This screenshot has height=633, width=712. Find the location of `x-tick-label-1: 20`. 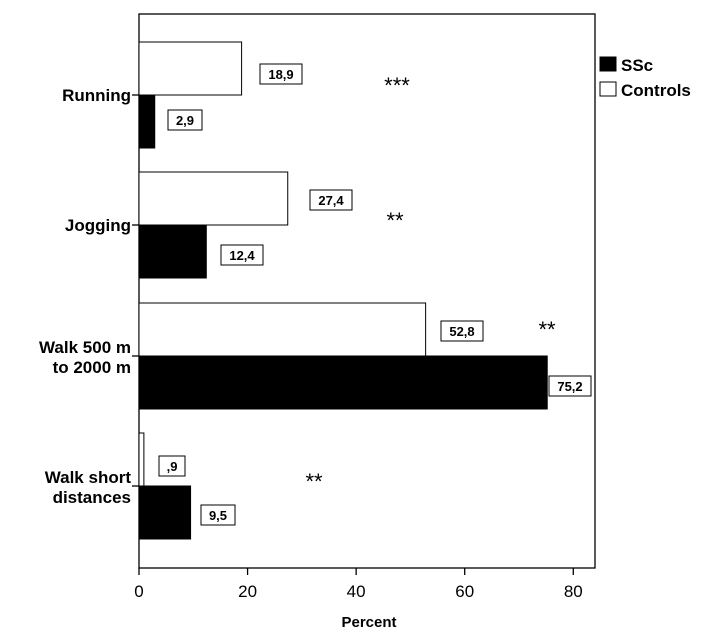

x-tick-label-1: 20 is located at coordinates (247, 591).